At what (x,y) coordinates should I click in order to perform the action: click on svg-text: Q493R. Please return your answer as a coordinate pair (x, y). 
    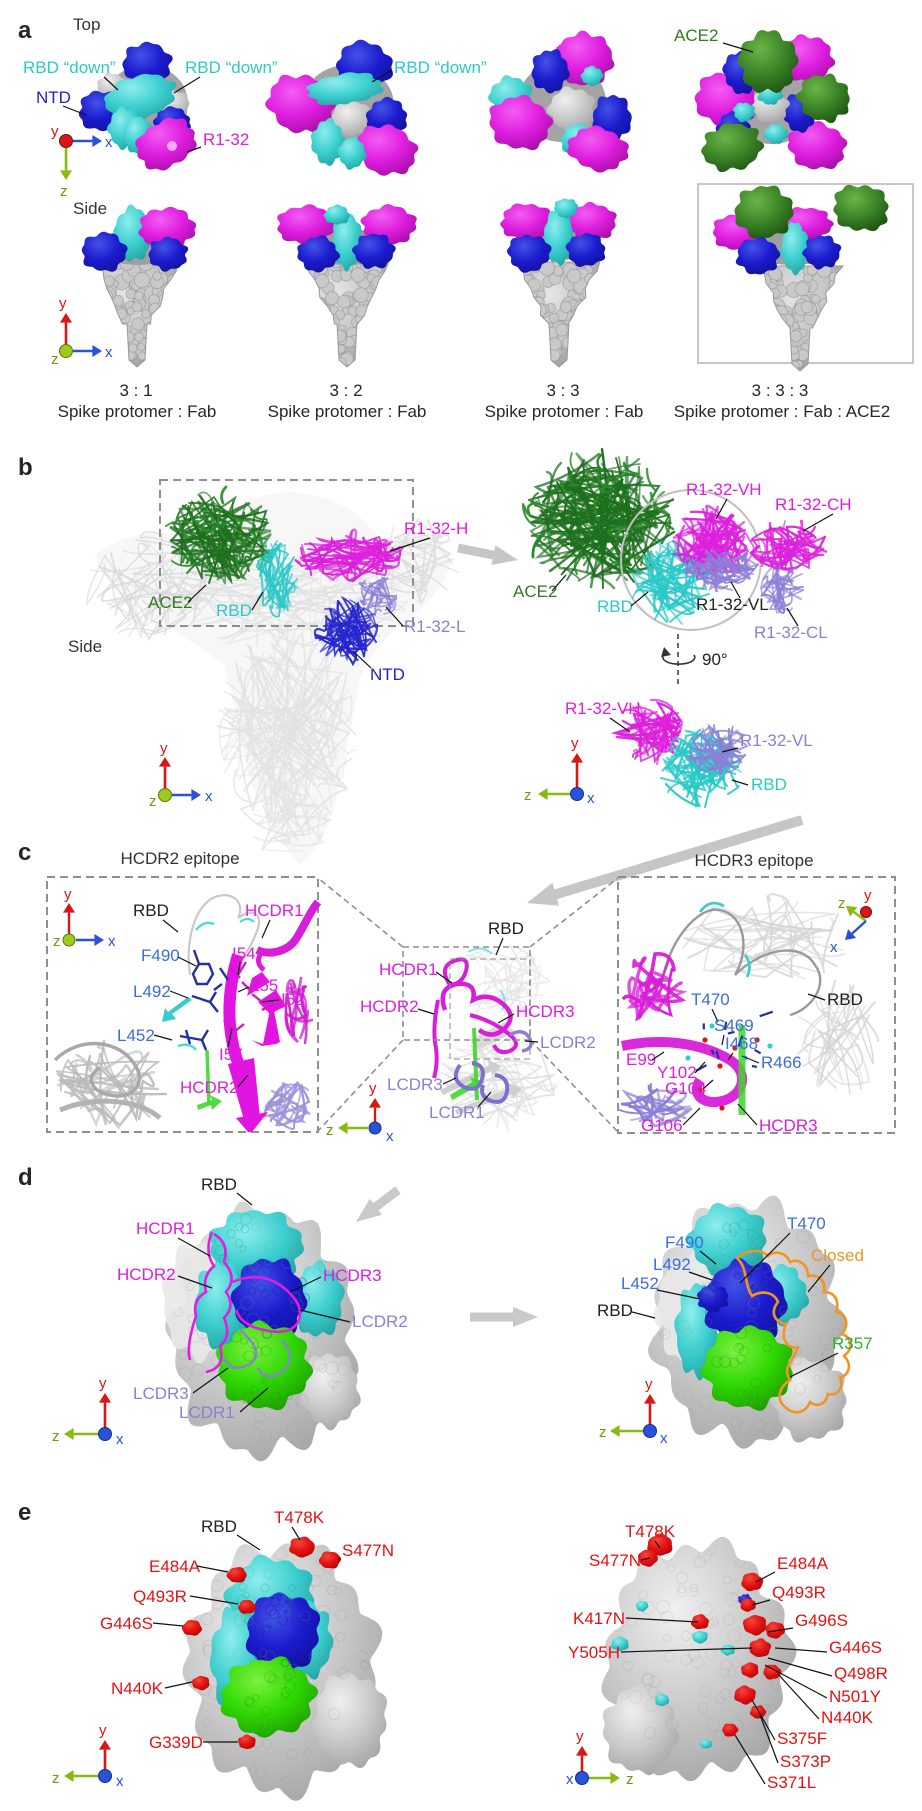
    Looking at the image, I should click on (160, 1596).